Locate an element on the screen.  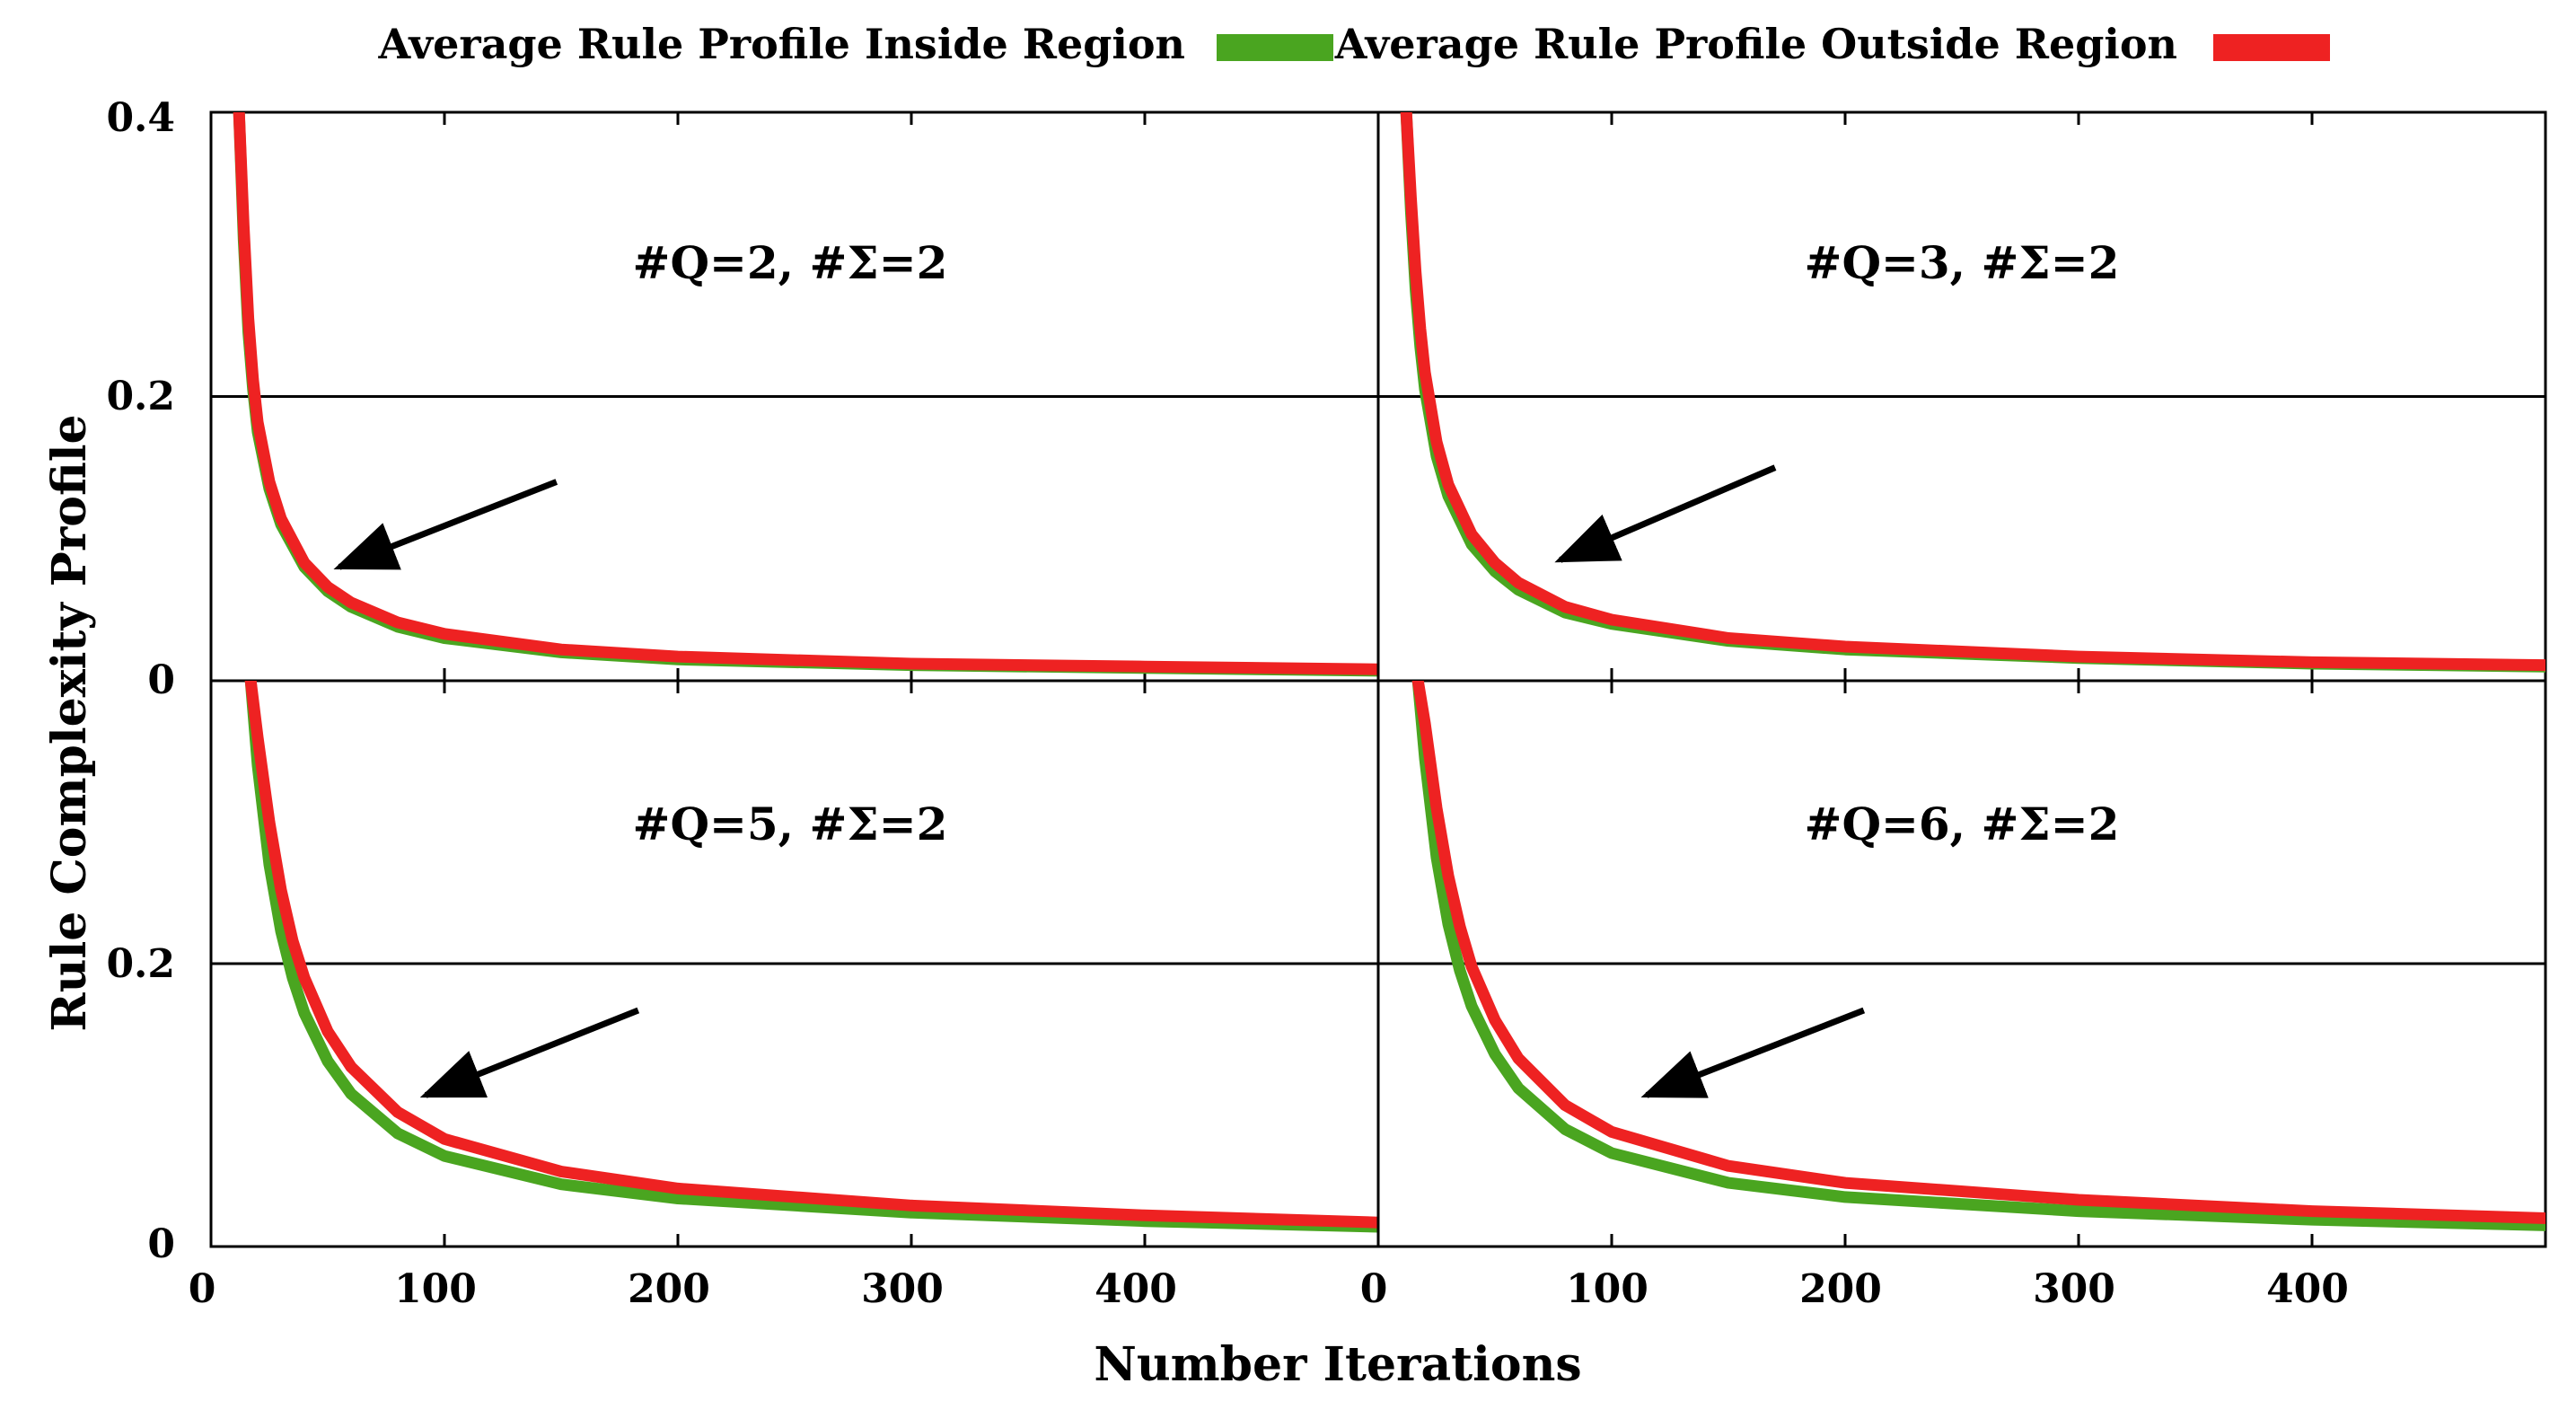
legend-swatch-inside is located at coordinates (1275, 47).